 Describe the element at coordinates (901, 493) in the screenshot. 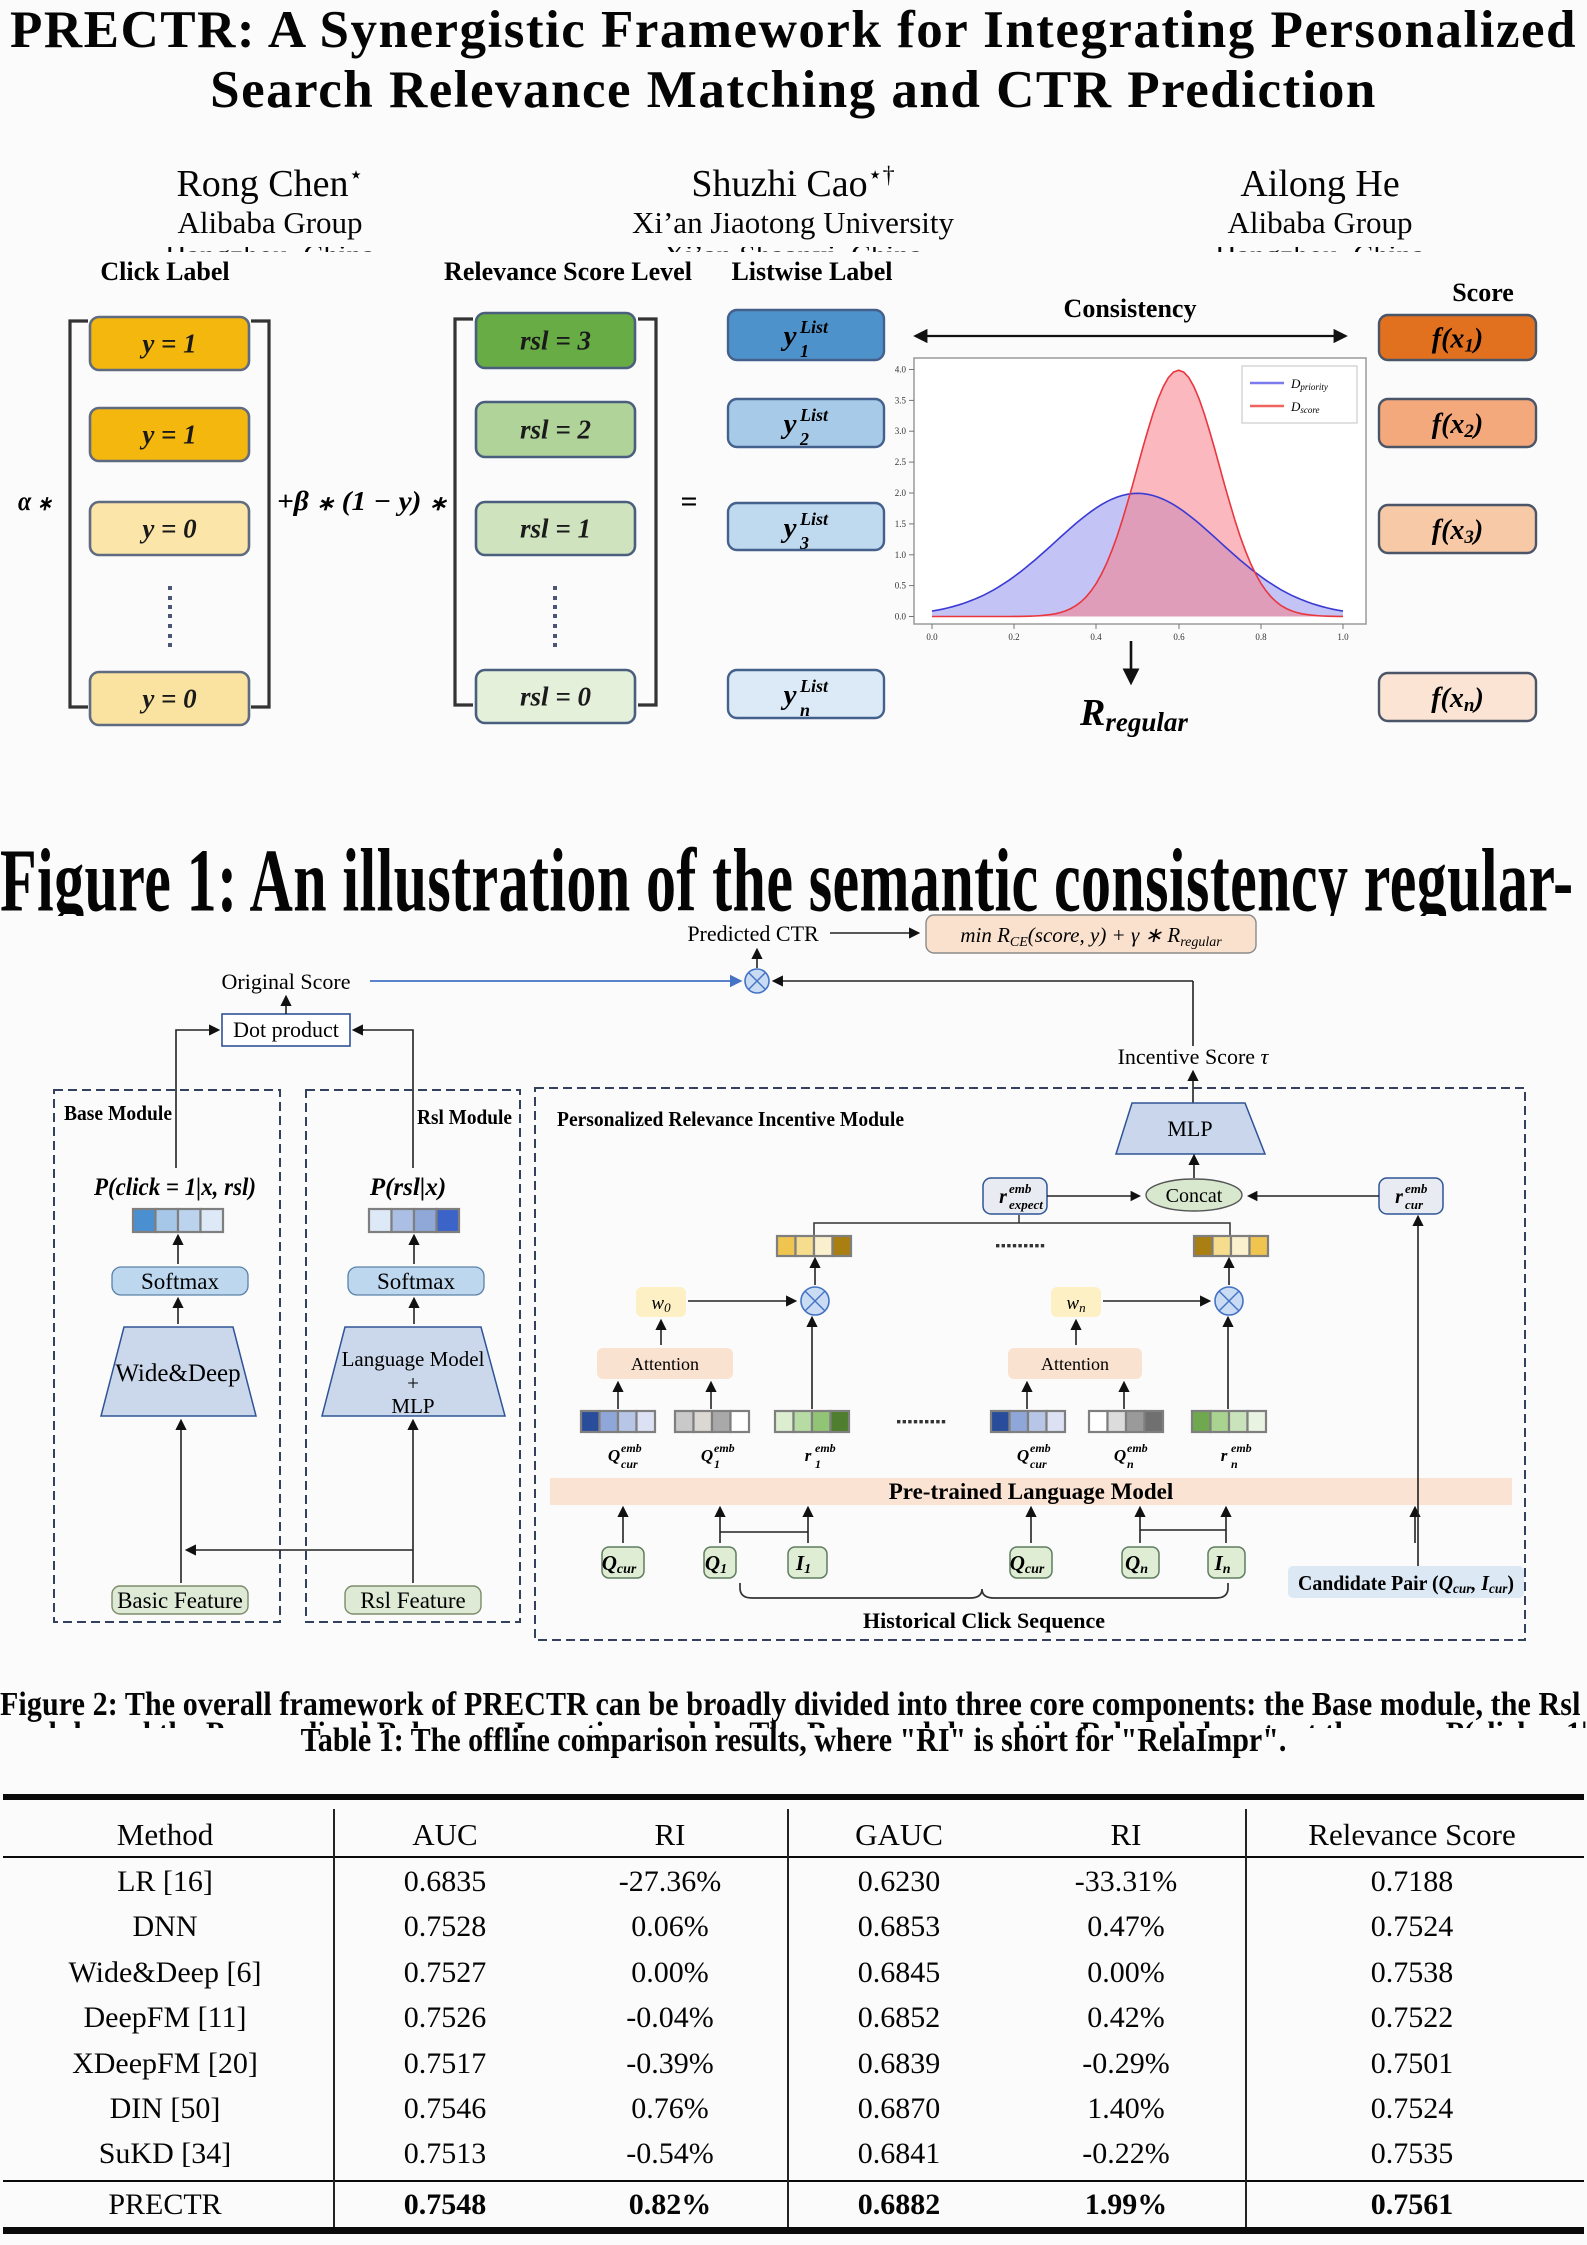

I see `svg-text: 2.0` at that location.